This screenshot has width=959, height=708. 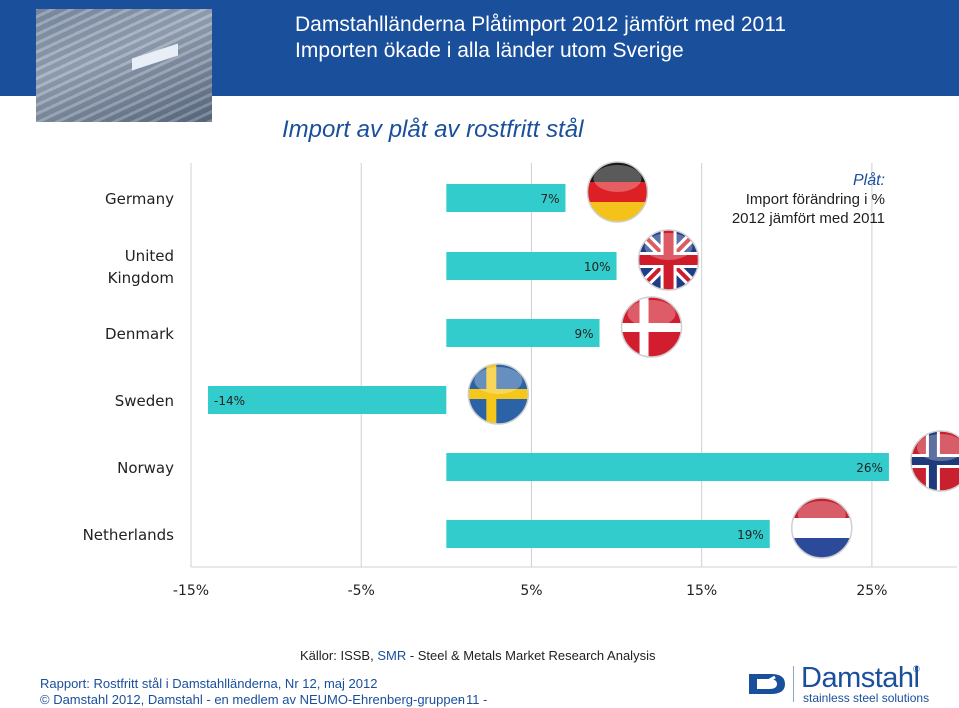 I want to click on category-label: Kingdom, so click(x=141, y=278).